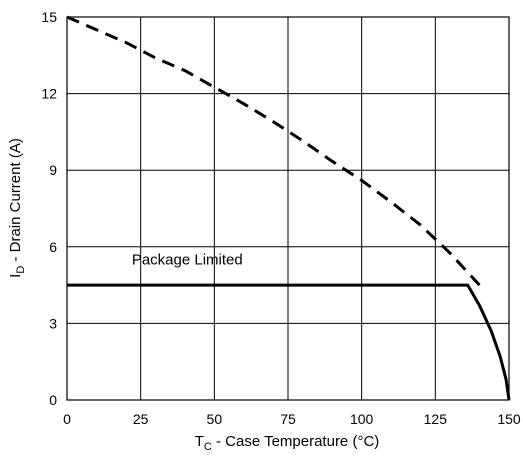 The height and width of the screenshot is (459, 523). Describe the element at coordinates (295, 441) in the screenshot. I see `x-axis-label-rest: - Case Temperature (°C)` at that location.